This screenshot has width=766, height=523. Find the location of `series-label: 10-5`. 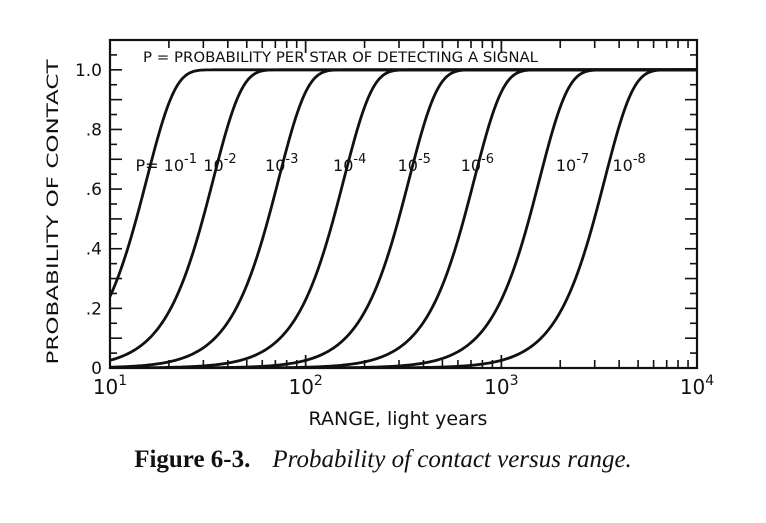

series-label: 10-5 is located at coordinates (414, 163).